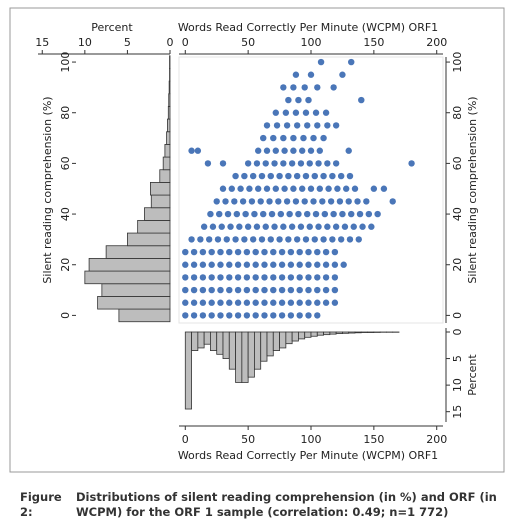 This screenshot has height=527, width=515. What do you see at coordinates (436, 42) in the screenshot?
I see `x-tick-label: 200` at bounding box center [436, 42].